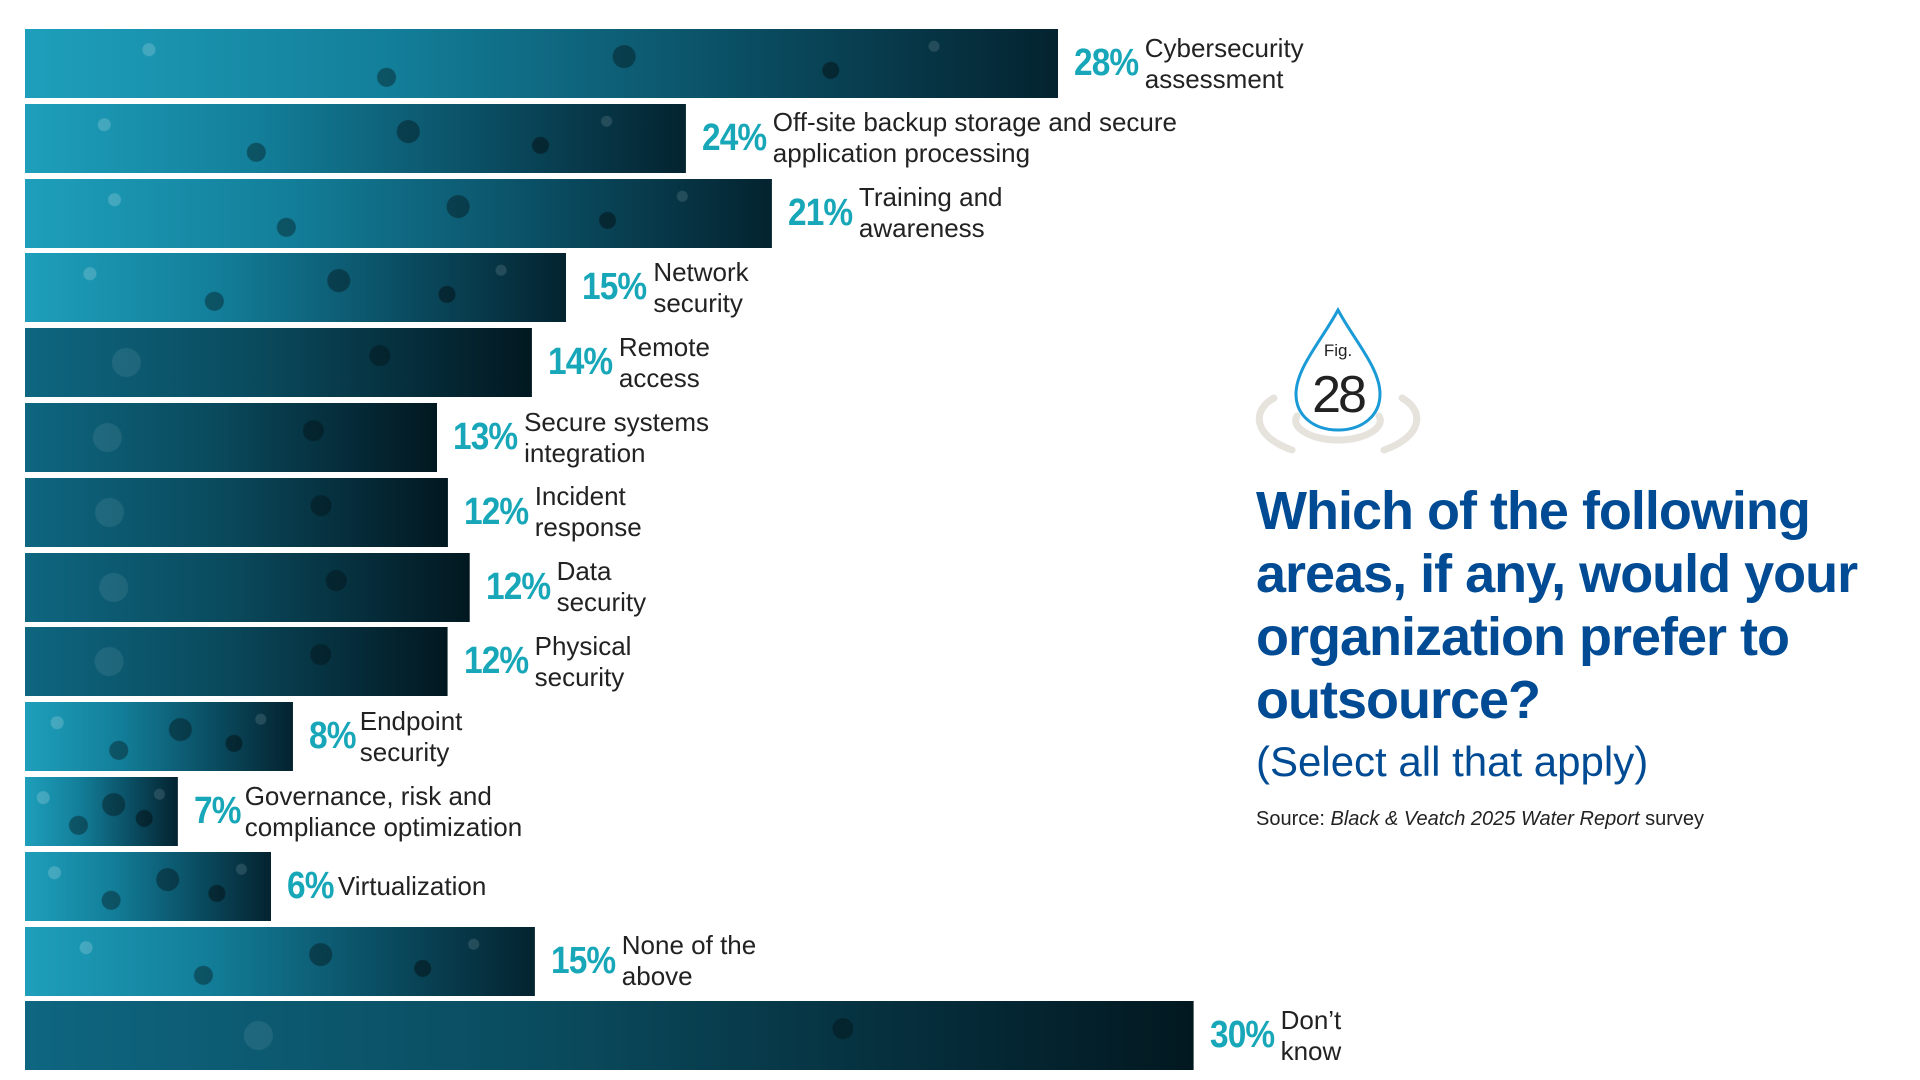 Image resolution: width=1920 pixels, height=1080 pixels. I want to click on value-label: 14%, so click(580, 362).